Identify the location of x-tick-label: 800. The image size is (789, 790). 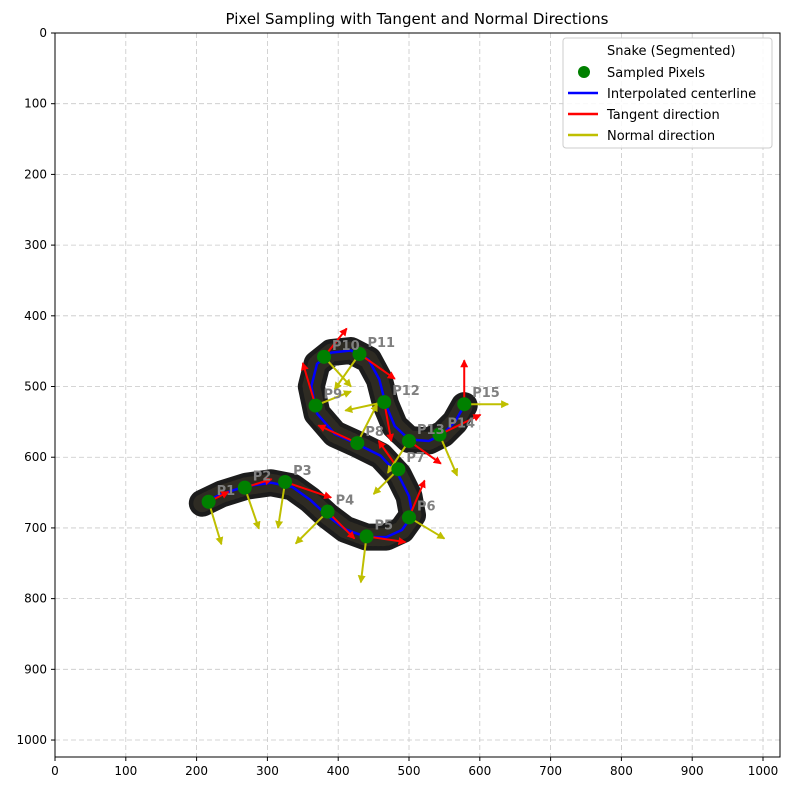
(621, 771).